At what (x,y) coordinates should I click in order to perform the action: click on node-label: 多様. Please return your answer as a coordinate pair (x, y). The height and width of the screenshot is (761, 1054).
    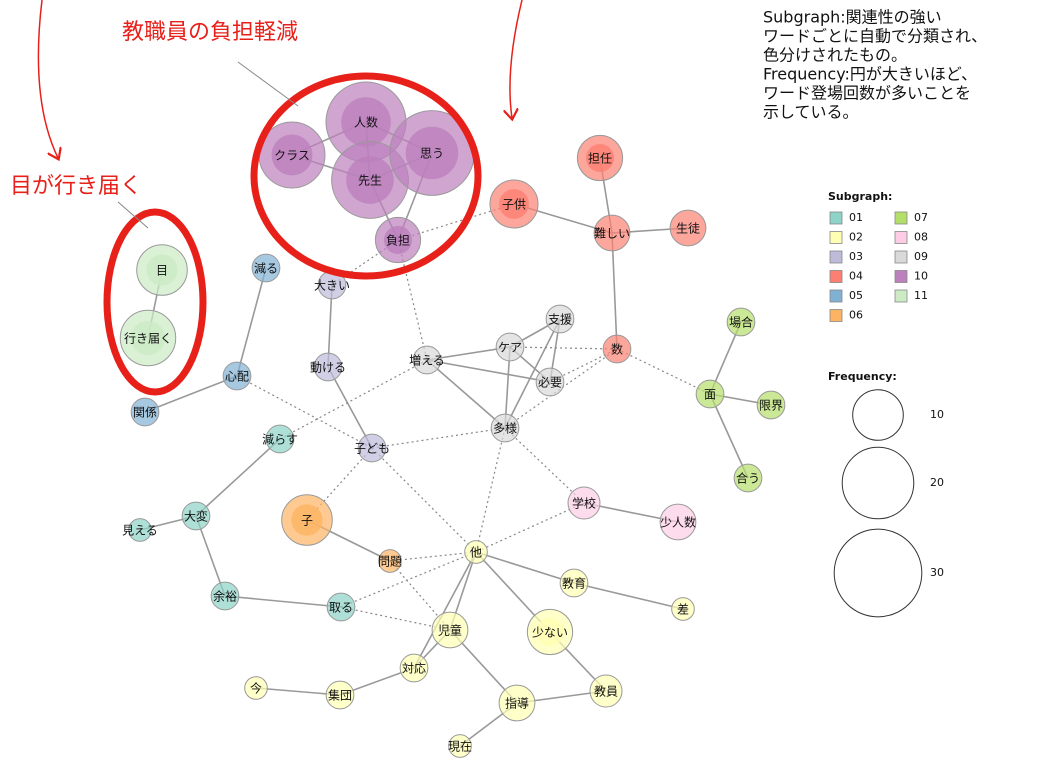
    Looking at the image, I should click on (505, 429).